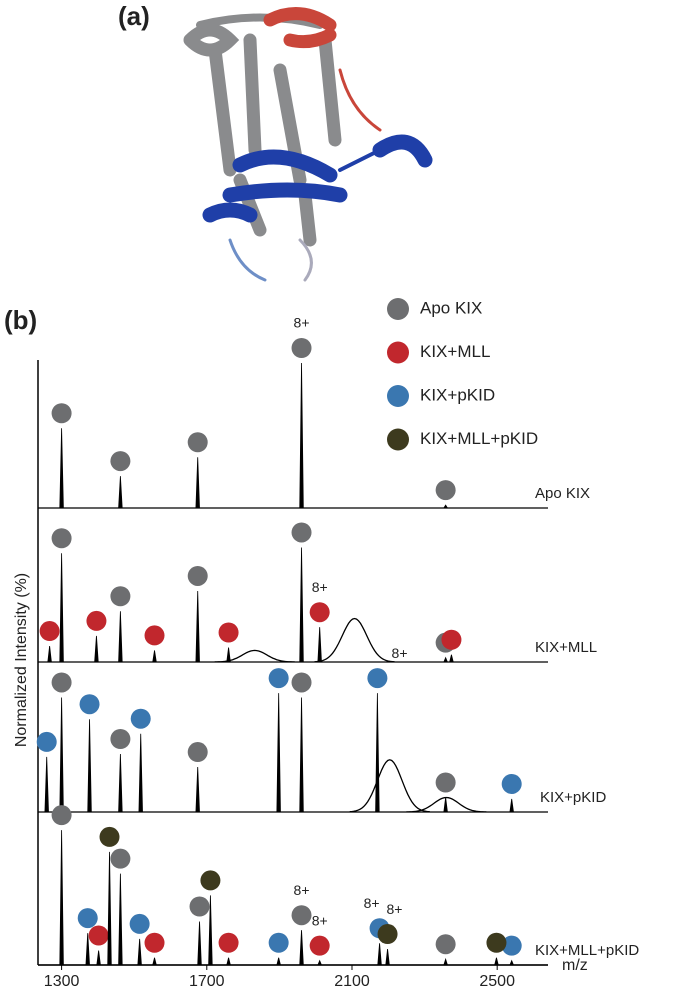 This screenshot has width=685, height=992. What do you see at coordinates (352, 981) in the screenshot?
I see `x-tick-label: 2100` at bounding box center [352, 981].